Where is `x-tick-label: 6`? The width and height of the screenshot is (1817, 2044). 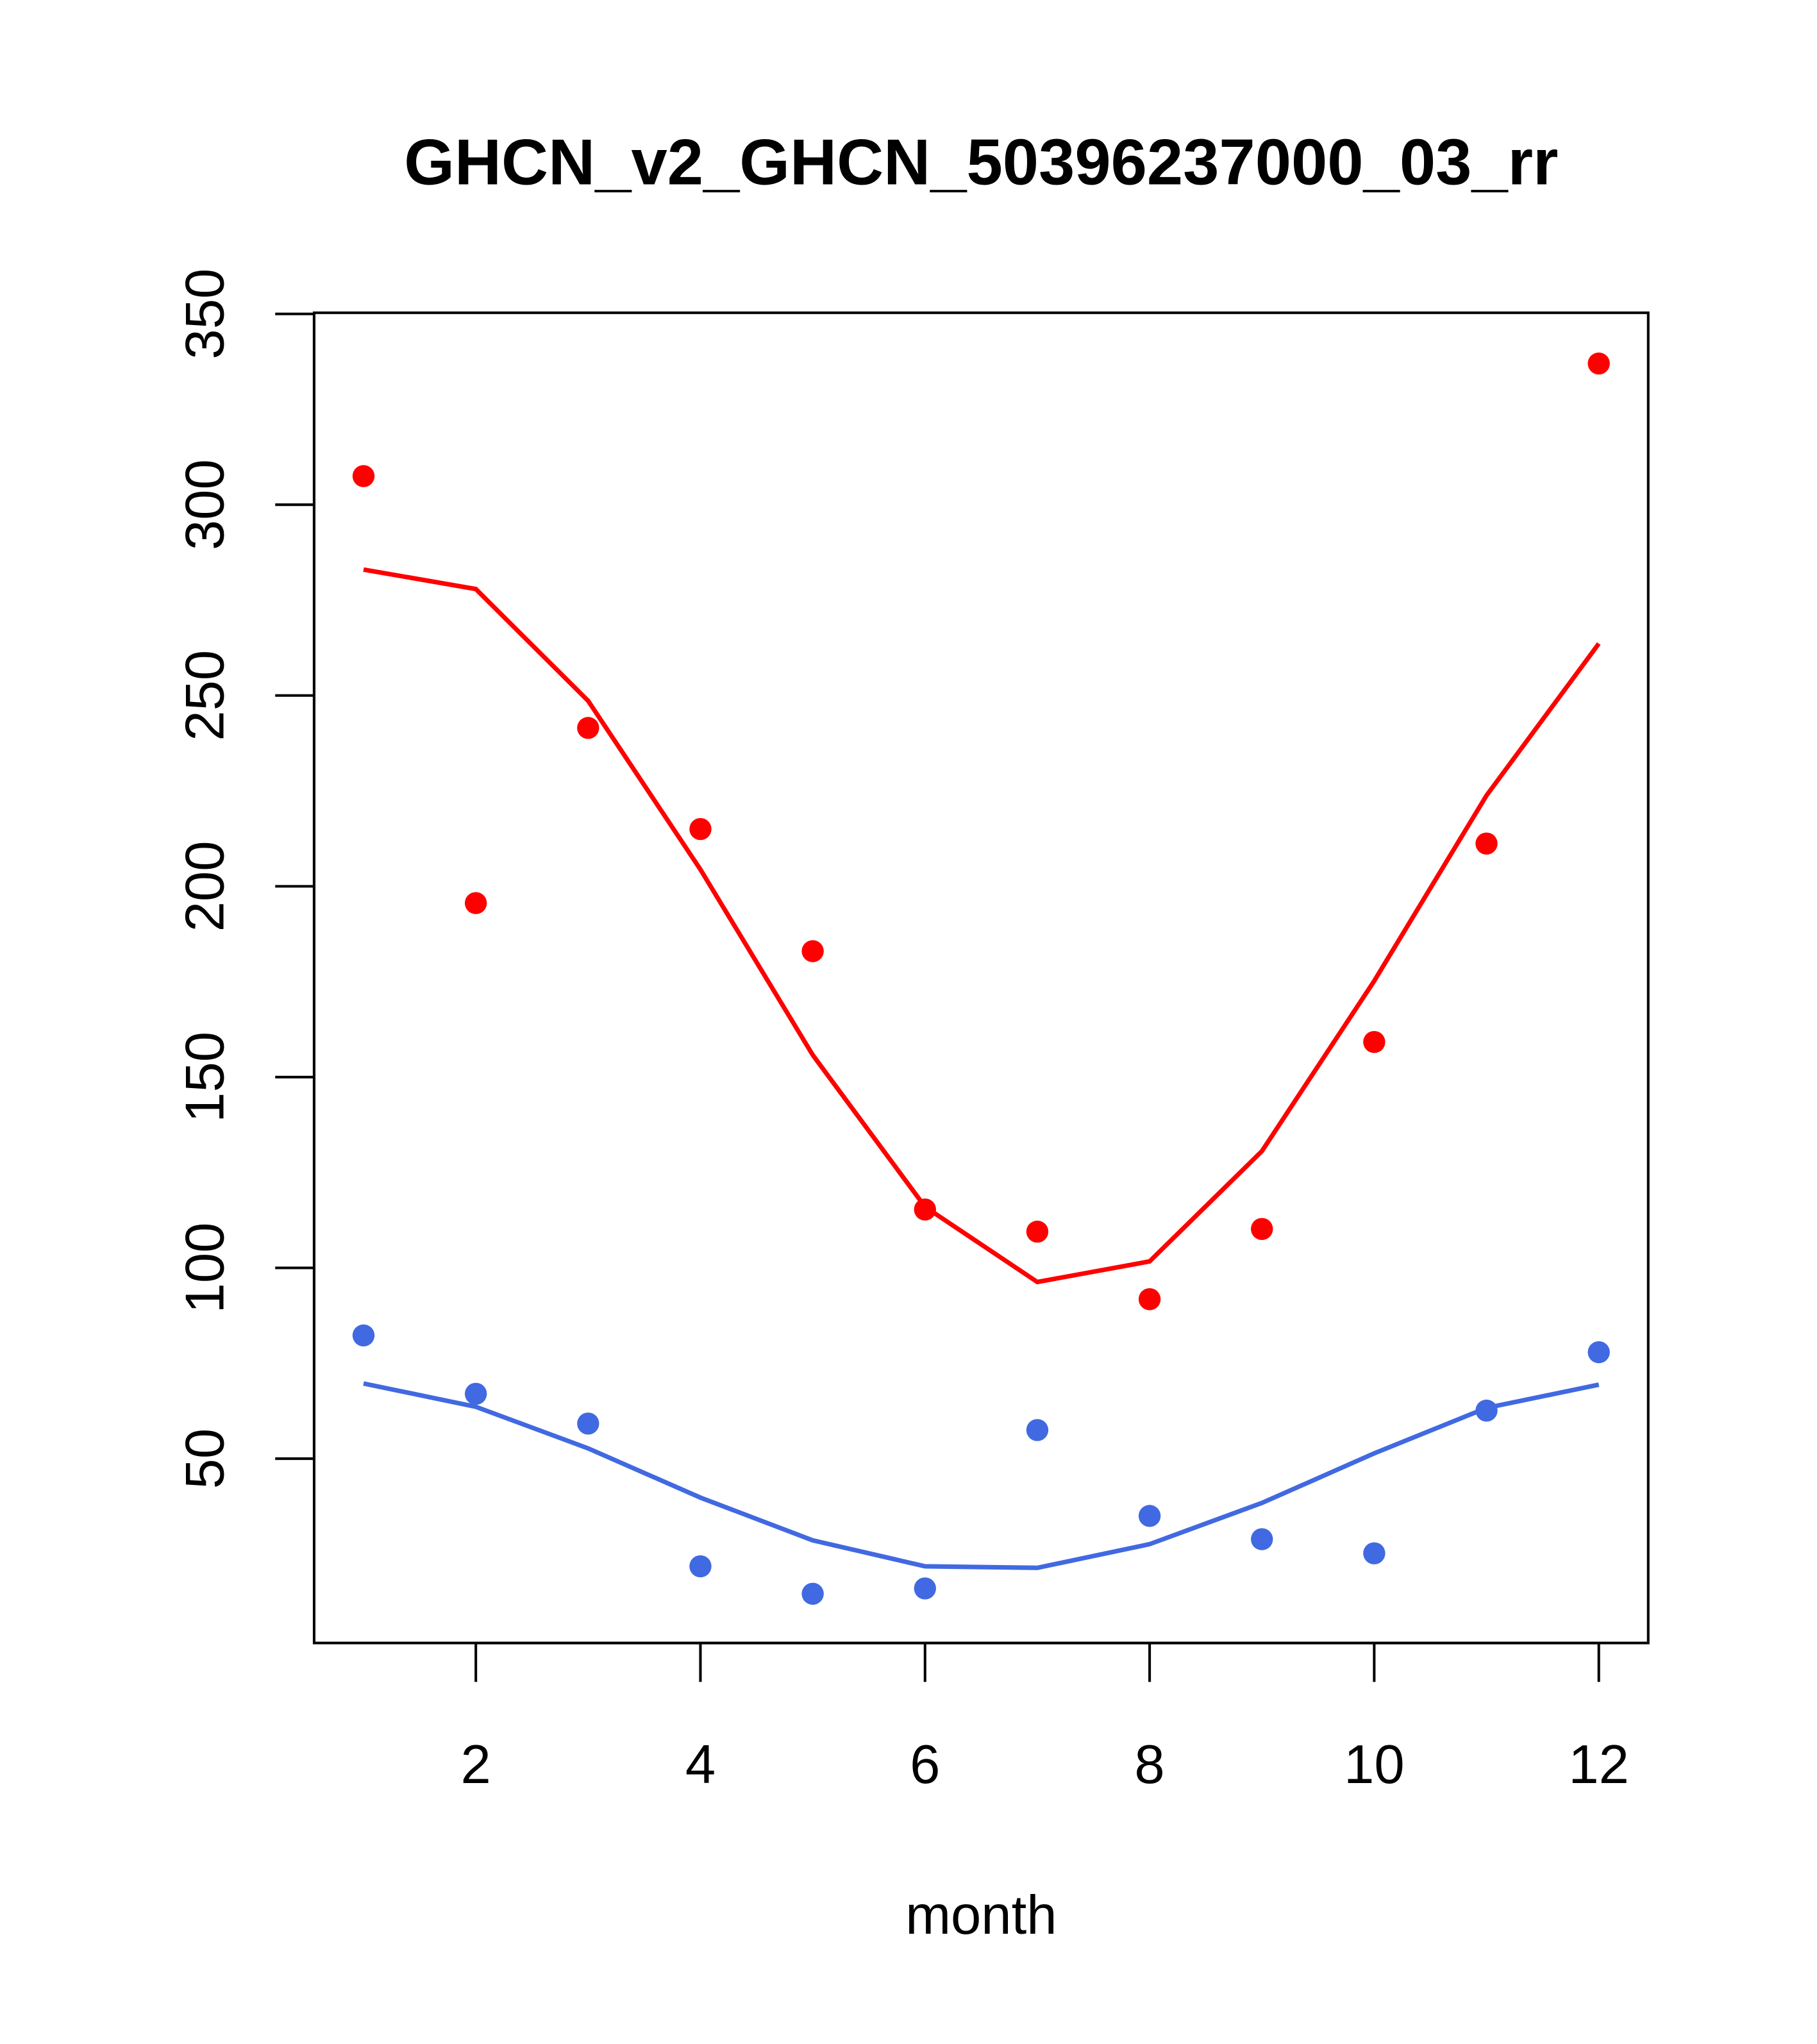
x-tick-label: 6 is located at coordinates (925, 1764).